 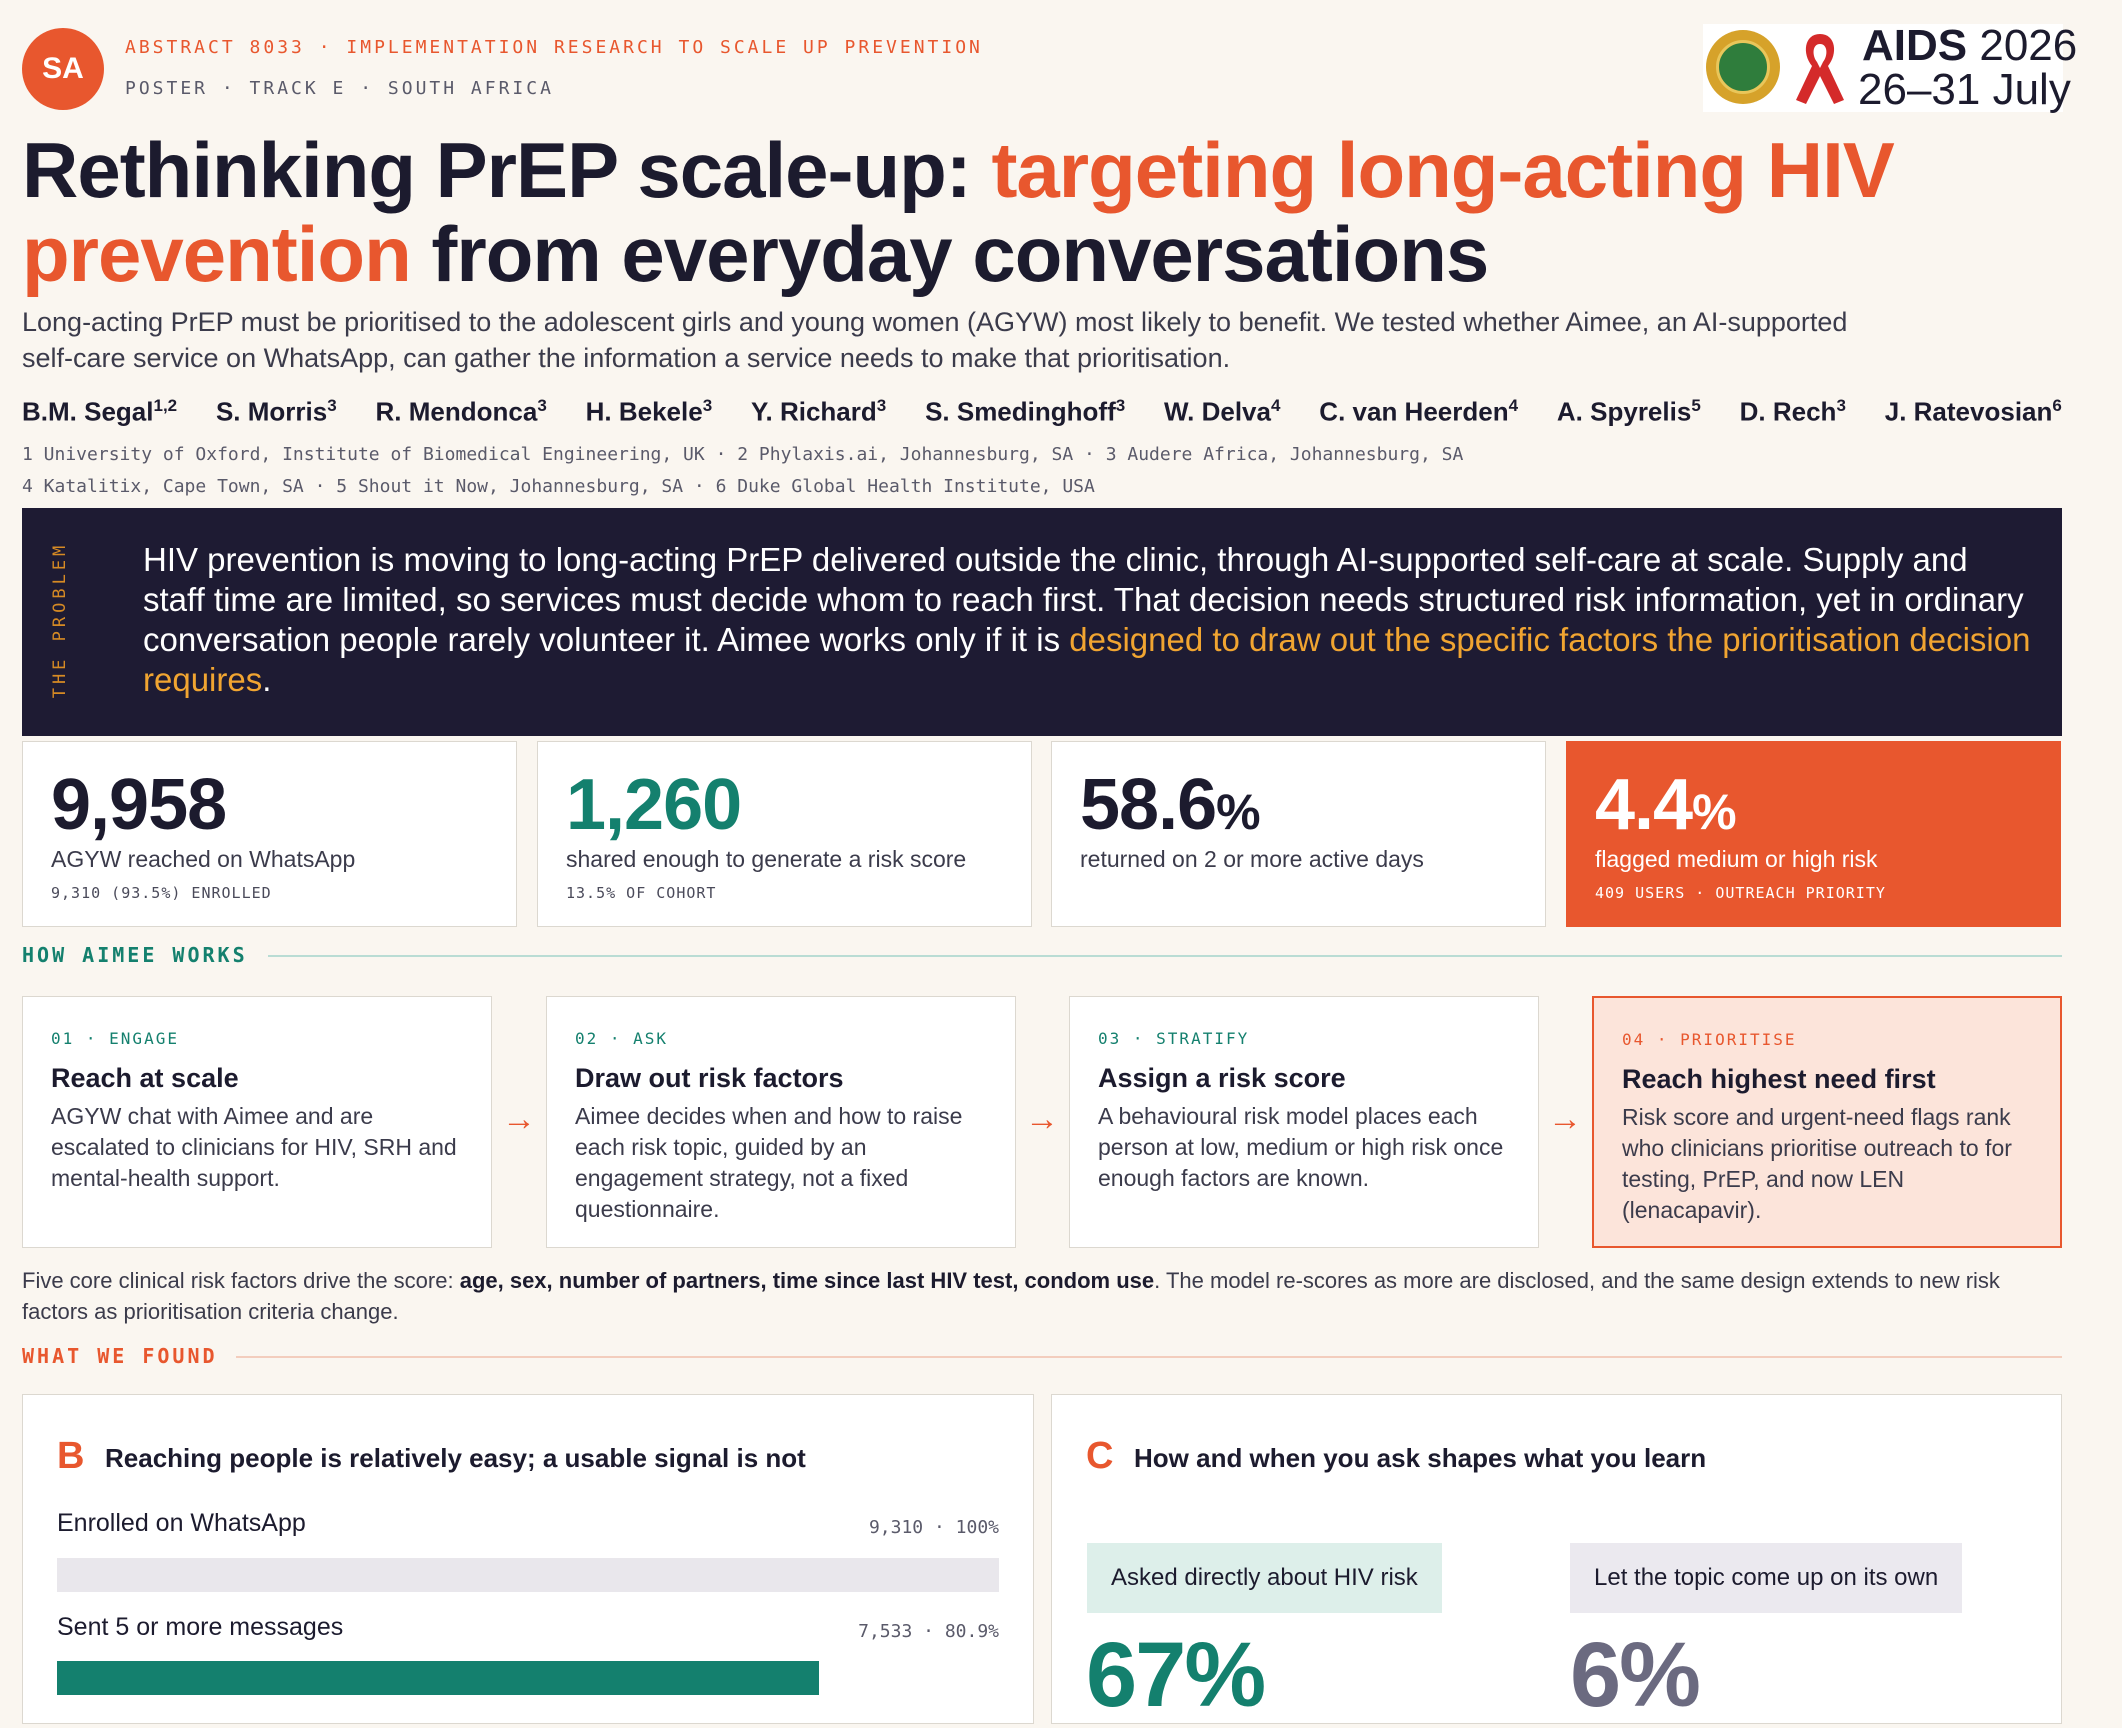 What do you see at coordinates (71, 1456) in the screenshot?
I see `panel-letter: B` at bounding box center [71, 1456].